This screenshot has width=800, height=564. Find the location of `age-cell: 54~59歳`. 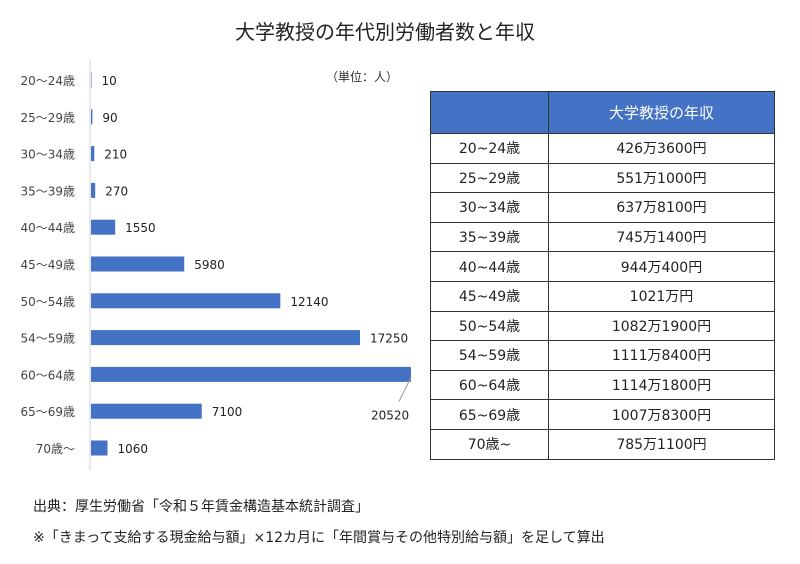

age-cell: 54~59歳 is located at coordinates (489, 355).